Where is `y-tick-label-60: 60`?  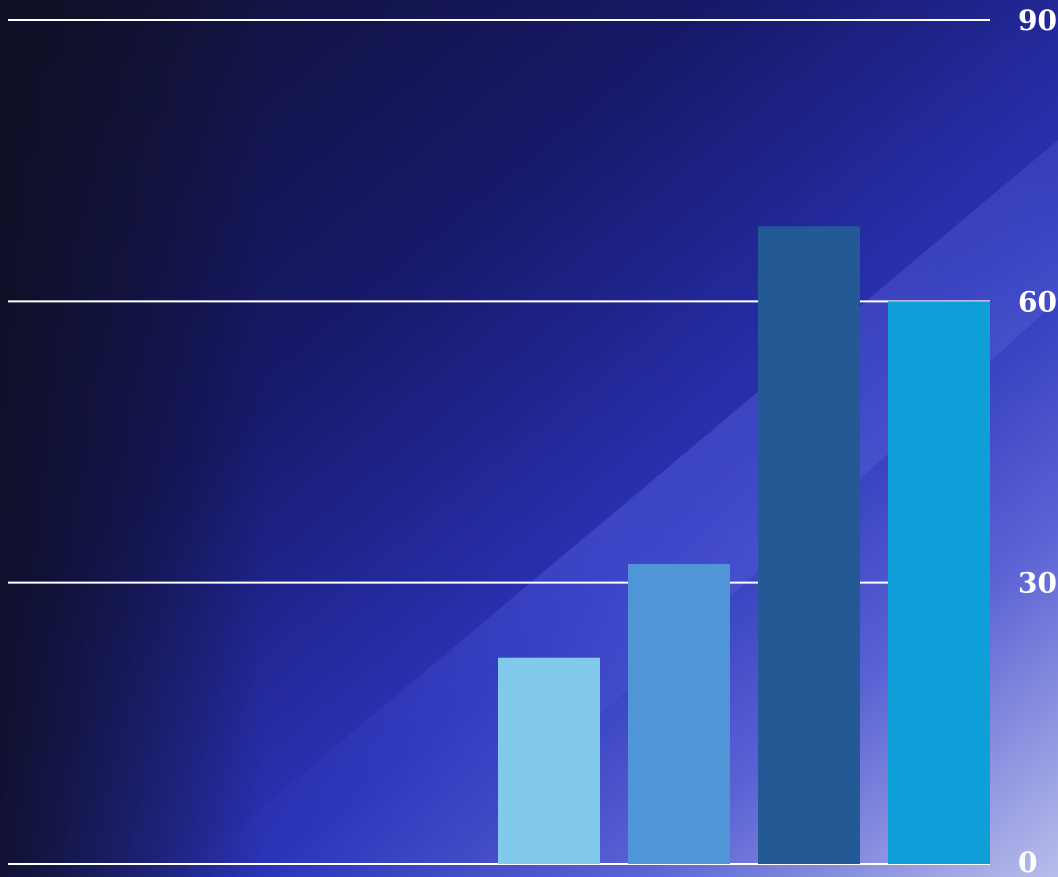 y-tick-label-60: 60 is located at coordinates (1037, 301).